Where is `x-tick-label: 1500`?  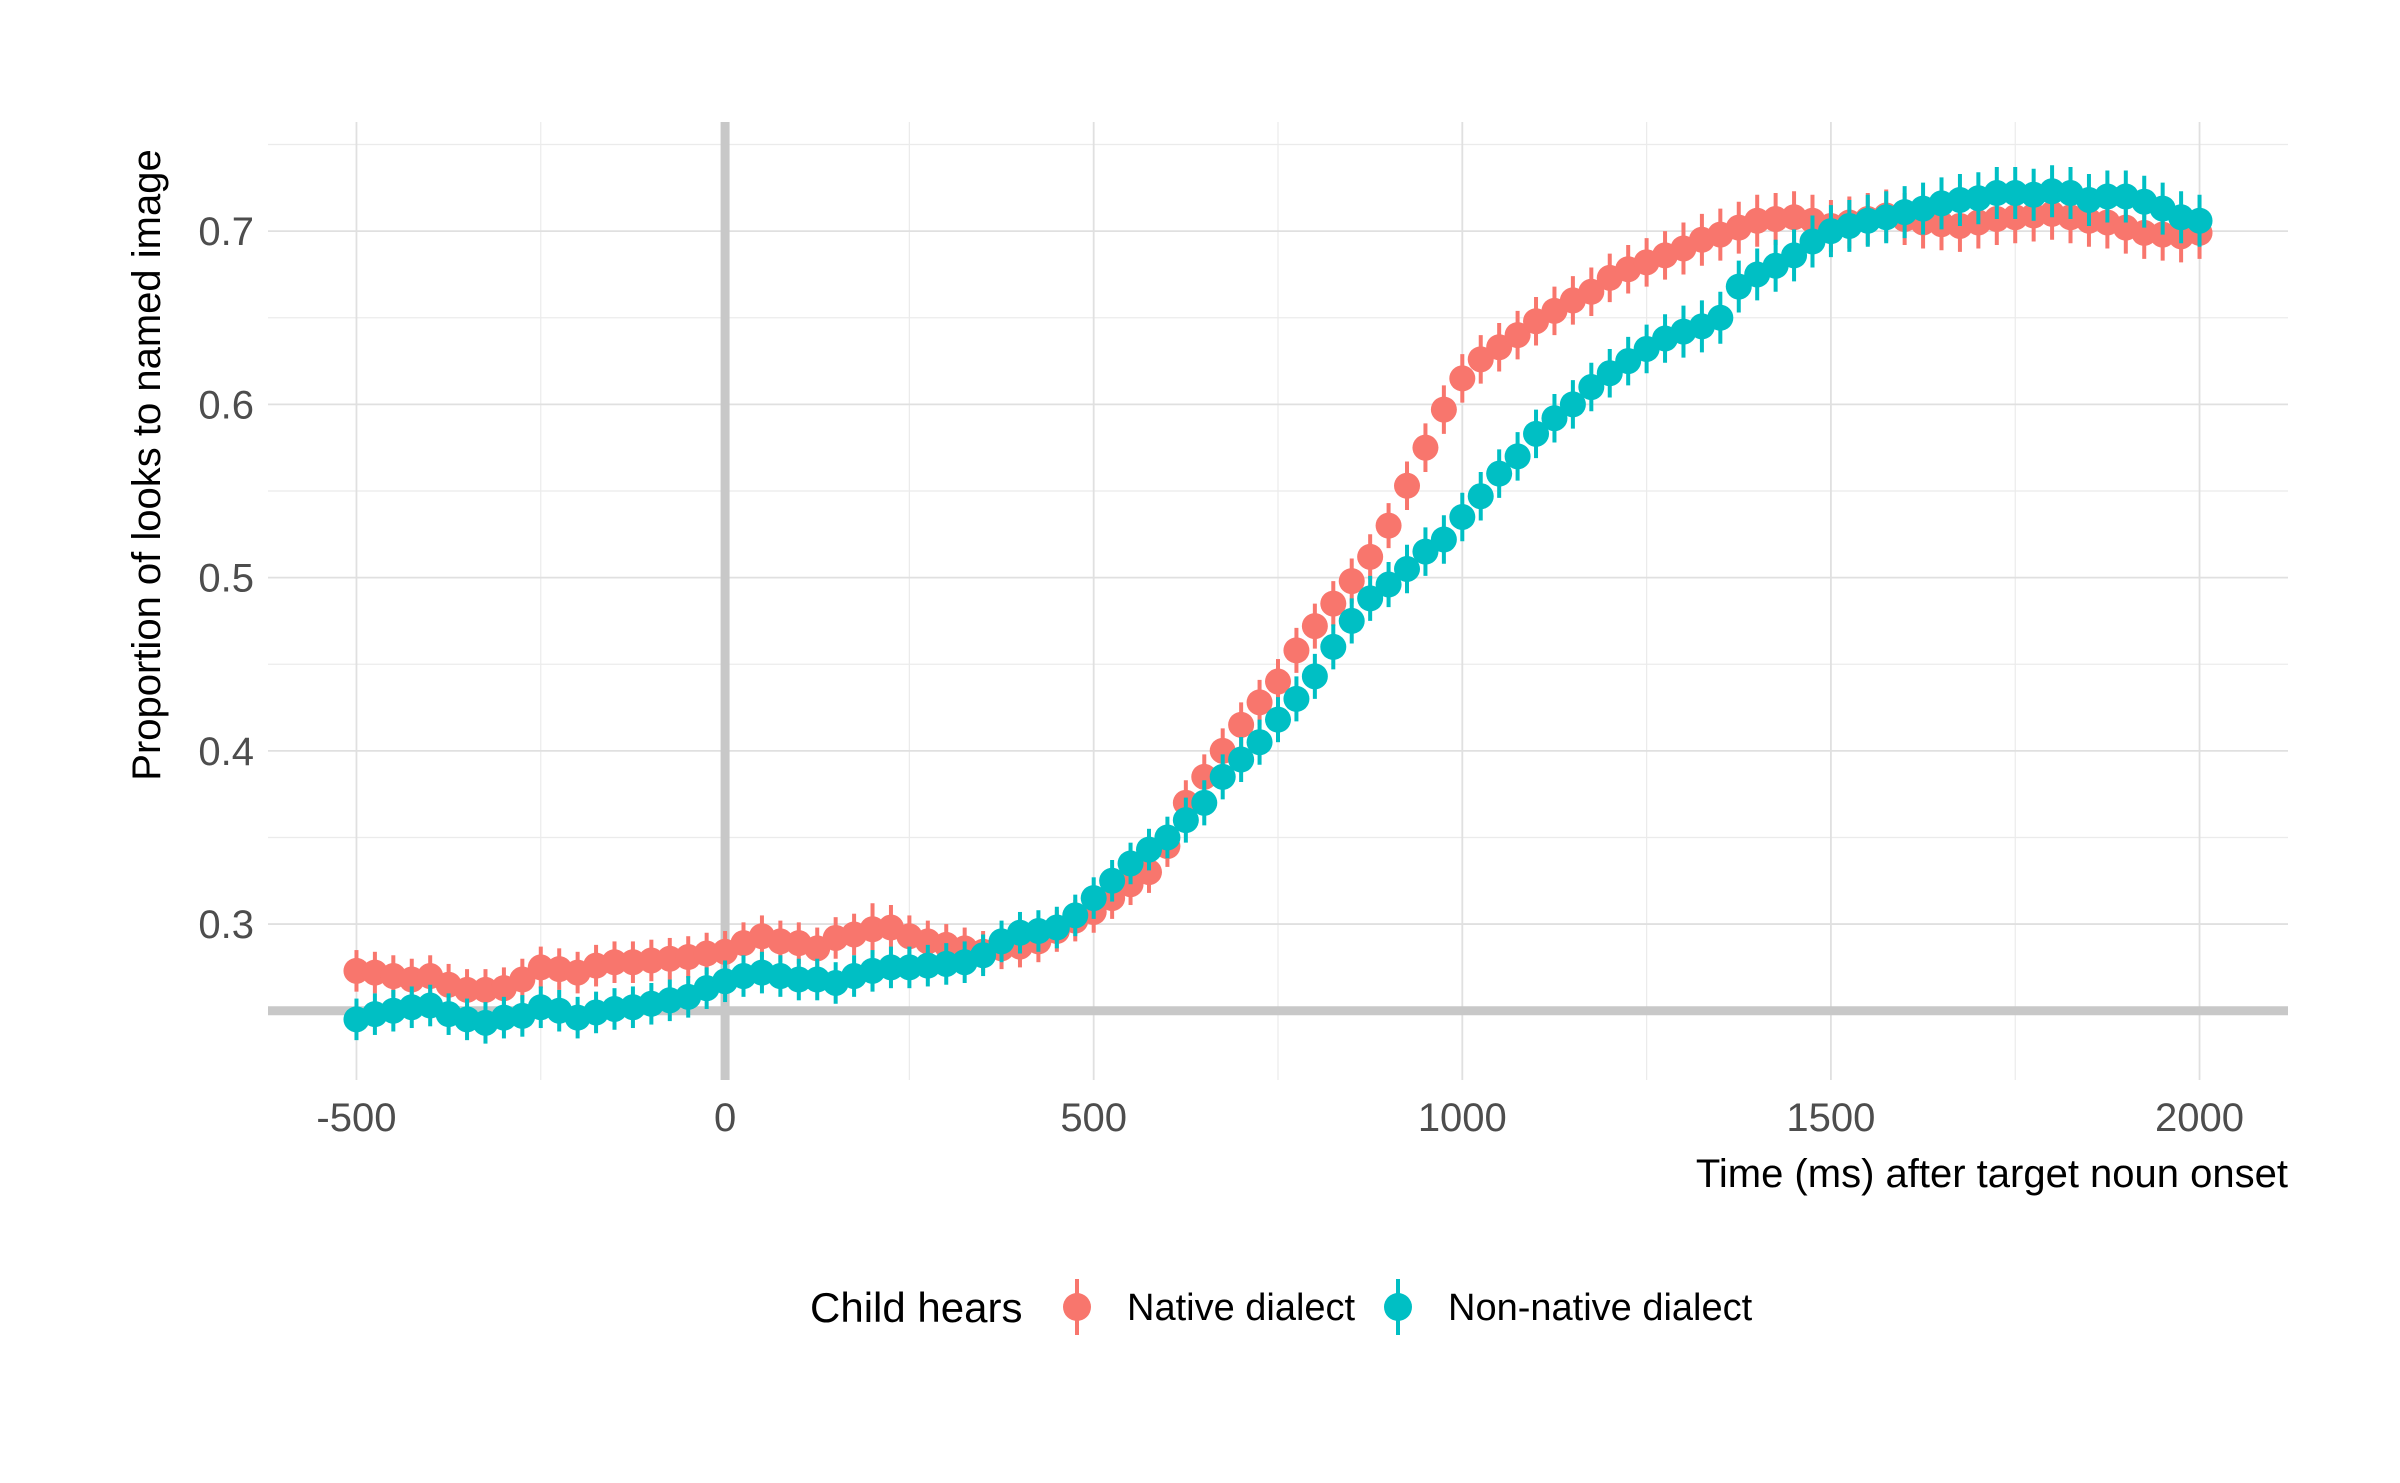 x-tick-label: 1500 is located at coordinates (1830, 1118).